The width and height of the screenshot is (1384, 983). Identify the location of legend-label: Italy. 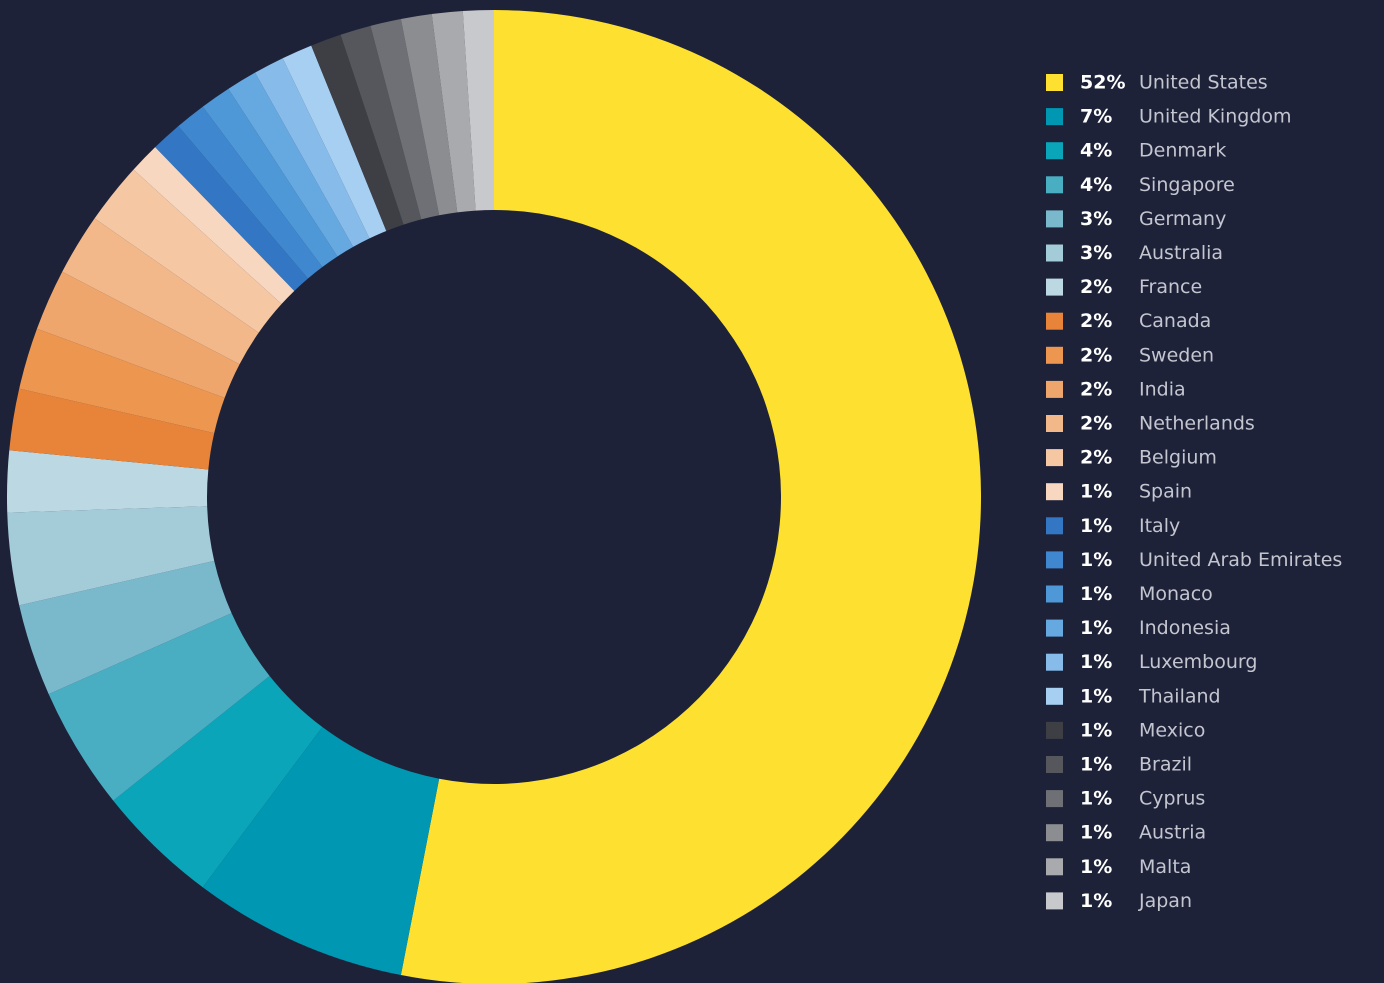
(1159, 526).